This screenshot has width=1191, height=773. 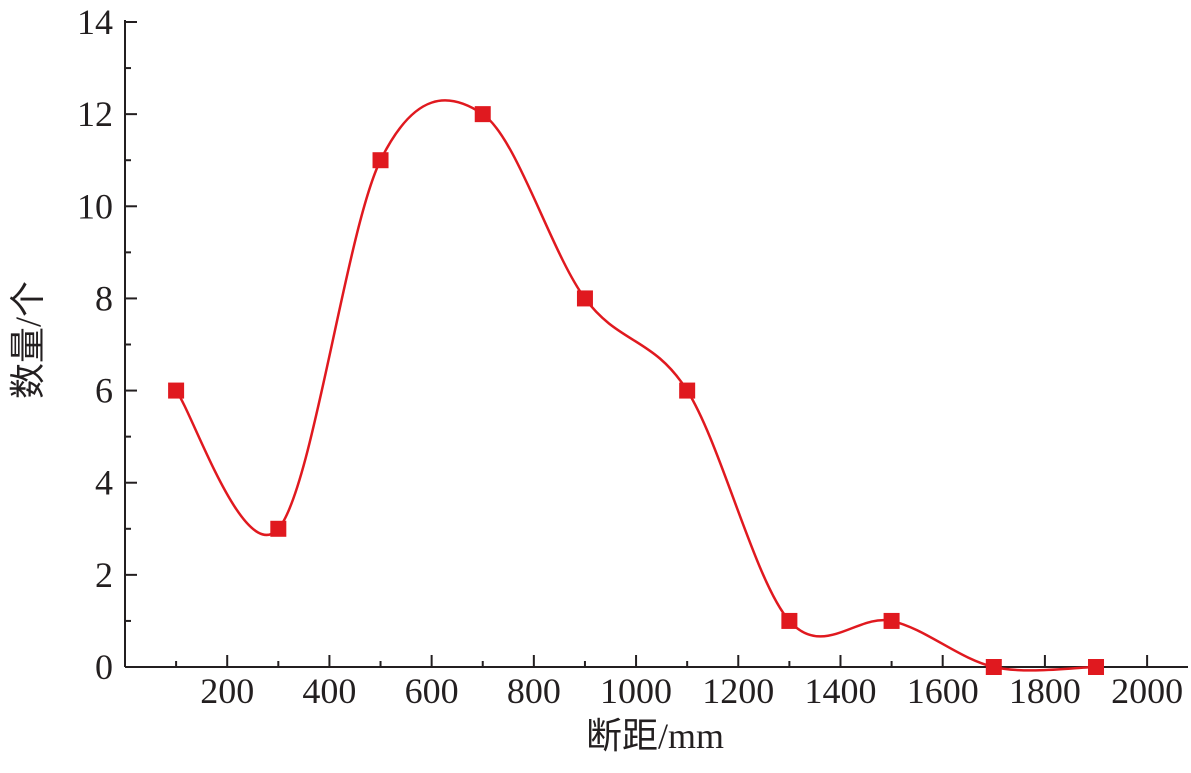 What do you see at coordinates (840, 691) in the screenshot?
I see `x-tick-label: 1400` at bounding box center [840, 691].